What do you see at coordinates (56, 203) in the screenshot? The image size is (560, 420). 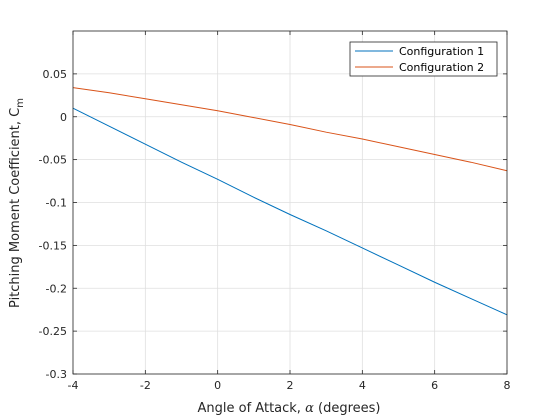 I see `y-tick-label: -0.1` at bounding box center [56, 203].